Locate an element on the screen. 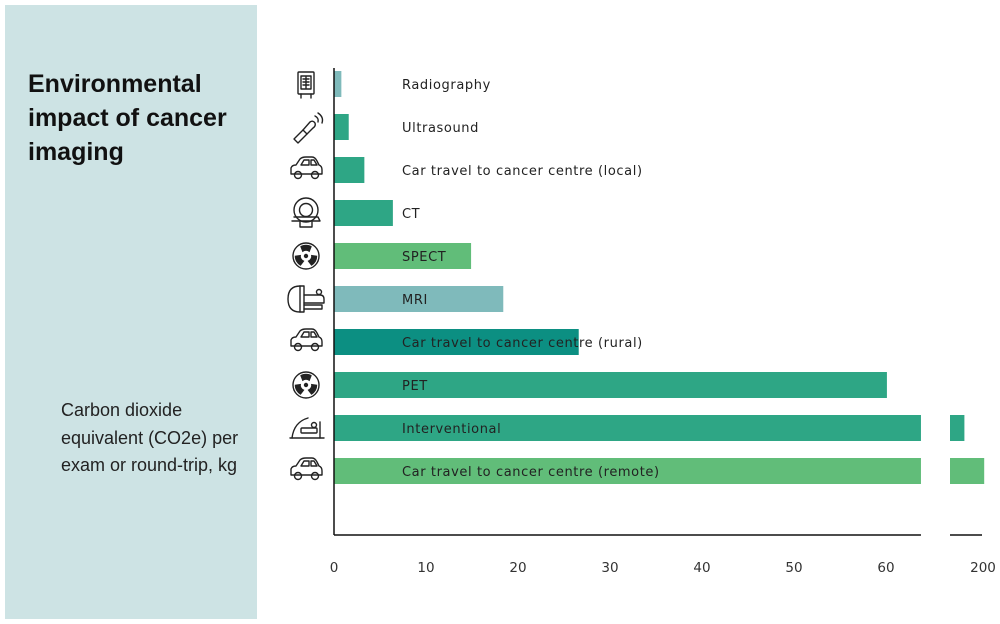 The image size is (1000, 624). xray-icon is located at coordinates (306, 85).